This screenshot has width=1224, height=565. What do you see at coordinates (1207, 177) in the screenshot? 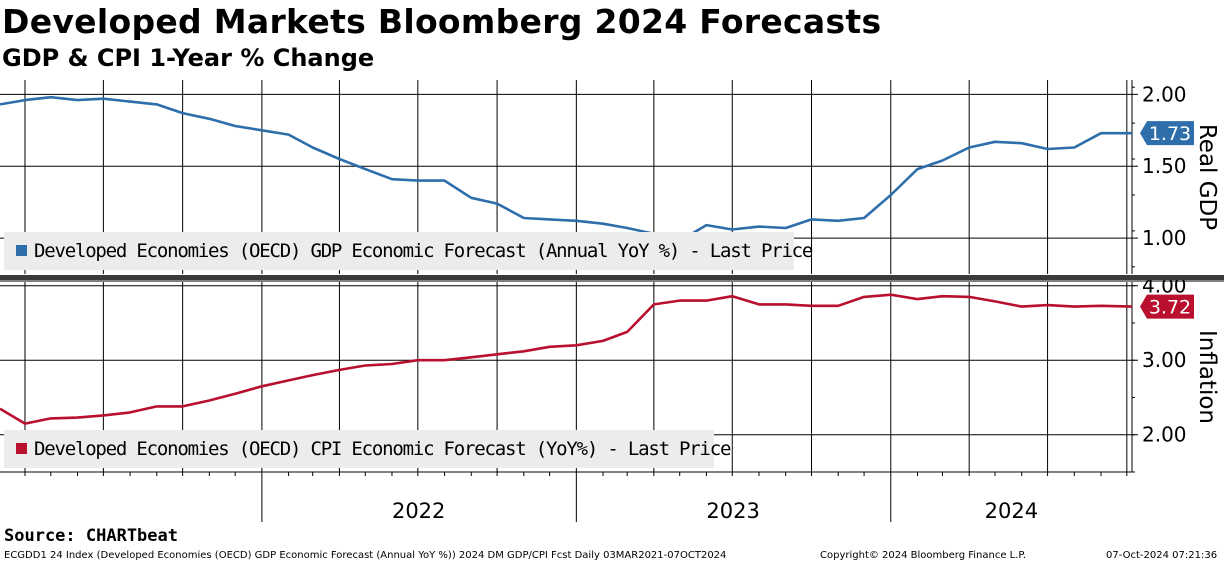
I see `gdp-axis-title: Real GDP` at bounding box center [1207, 177].